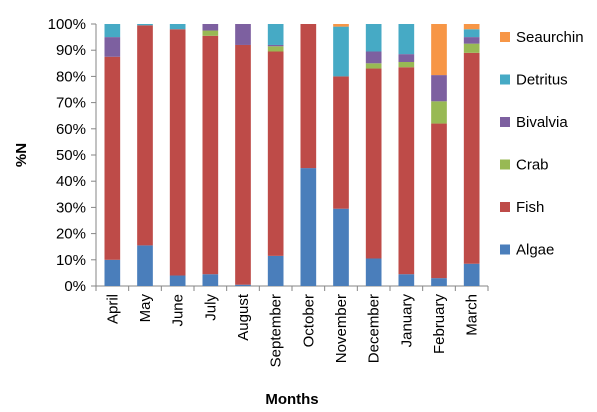 The width and height of the screenshot is (597, 412). Describe the element at coordinates (71, 50) in the screenshot. I see `y-tick-label: 90%` at that location.